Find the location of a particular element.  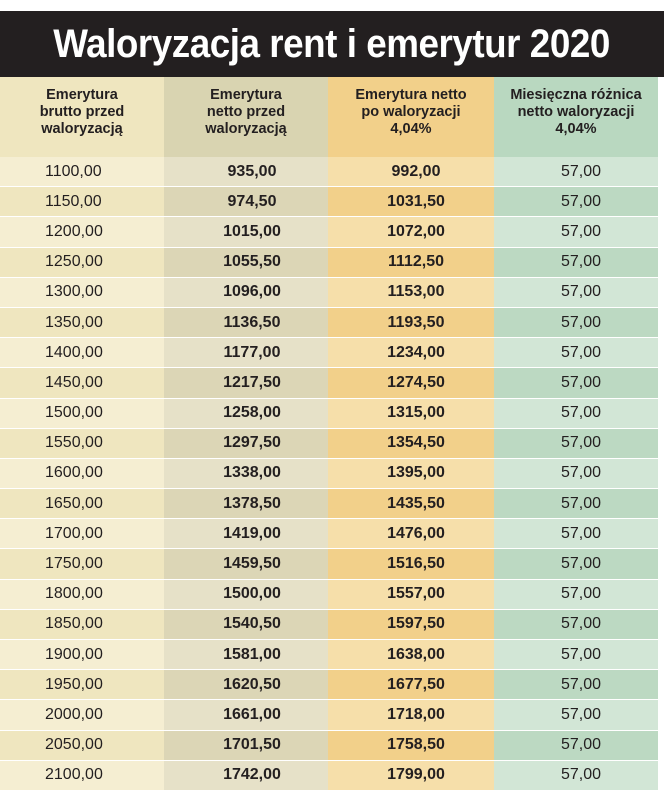

cell-net-before: 1661,00 is located at coordinates (246, 715).